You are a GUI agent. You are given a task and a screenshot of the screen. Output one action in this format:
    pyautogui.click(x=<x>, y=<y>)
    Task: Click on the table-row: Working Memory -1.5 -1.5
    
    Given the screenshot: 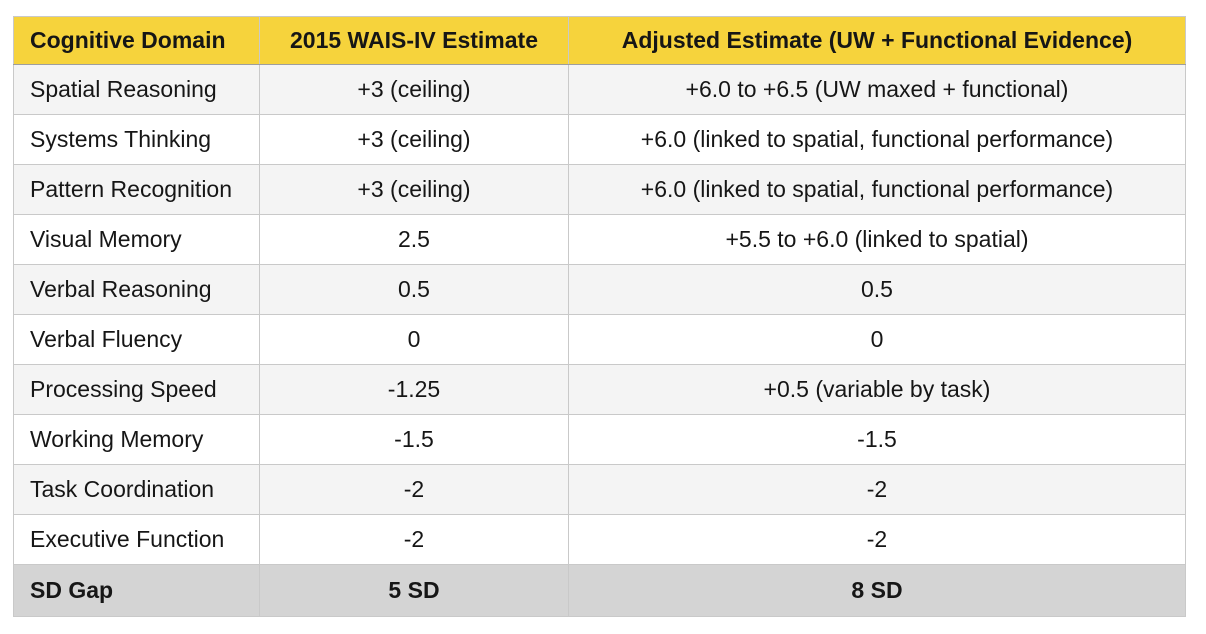 What is the action you would take?
    pyautogui.click(x=599, y=439)
    